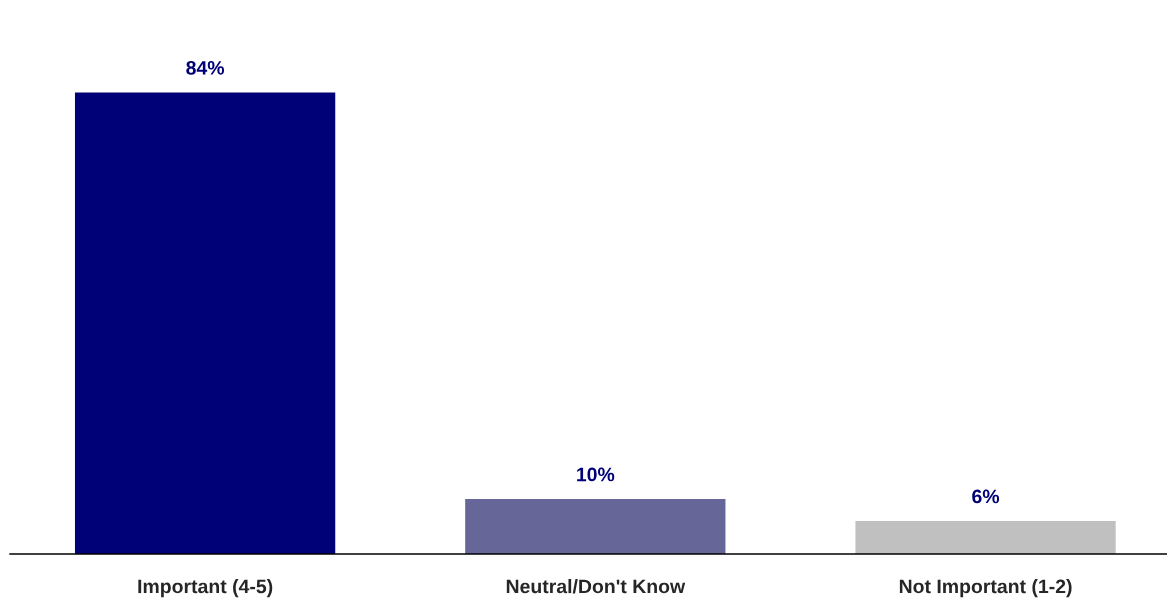 This screenshot has height=614, width=1167. I want to click on x-tick-label: Important (4-5), so click(205, 588).